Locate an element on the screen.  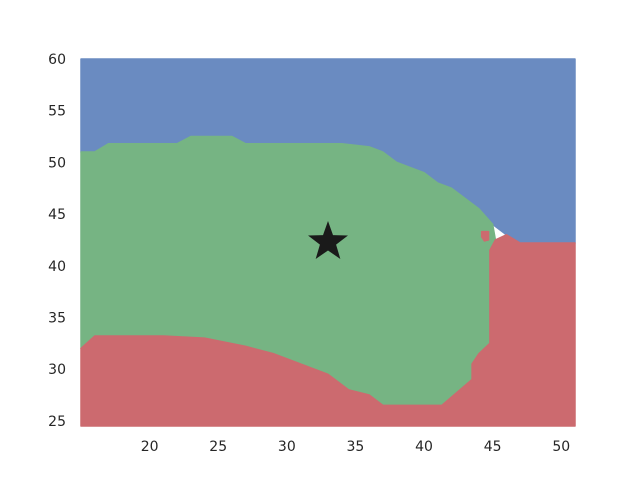
y-tick-label: 50 is located at coordinates (57, 163).